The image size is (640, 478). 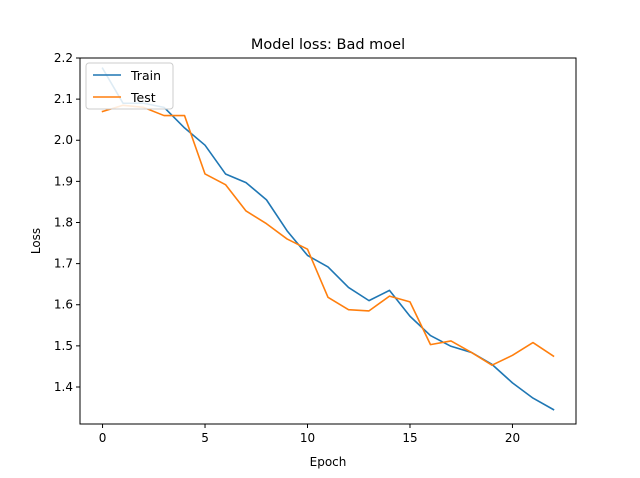 I want to click on x-tick-label: 0, so click(x=103, y=438).